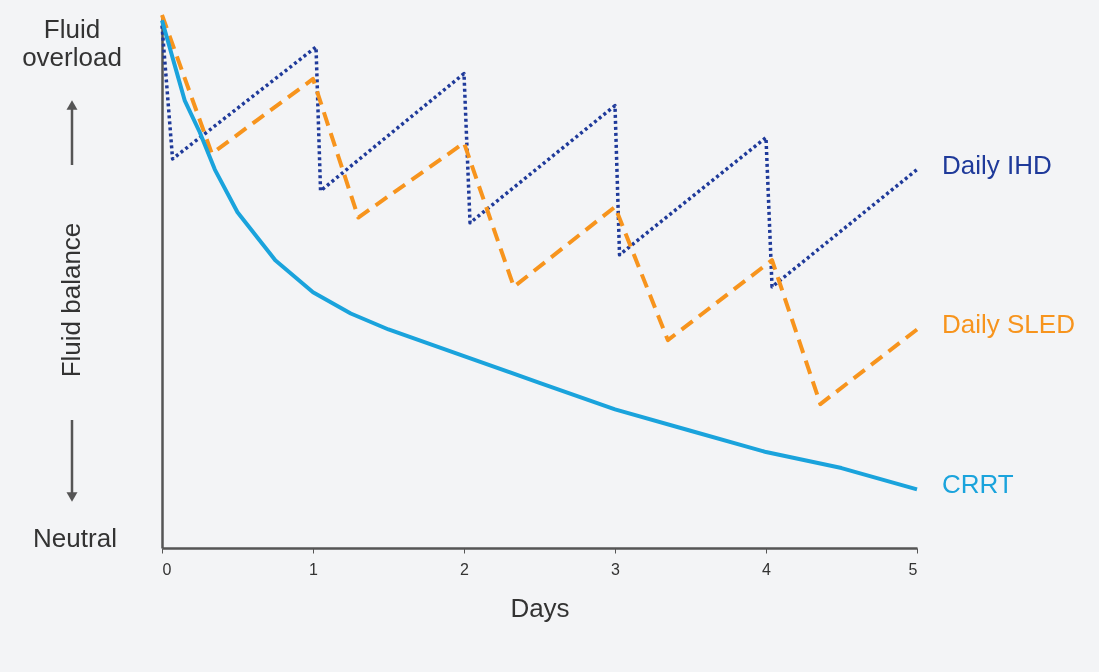 The width and height of the screenshot is (1099, 672). What do you see at coordinates (72, 43) in the screenshot?
I see `text: Fluid overload` at bounding box center [72, 43].